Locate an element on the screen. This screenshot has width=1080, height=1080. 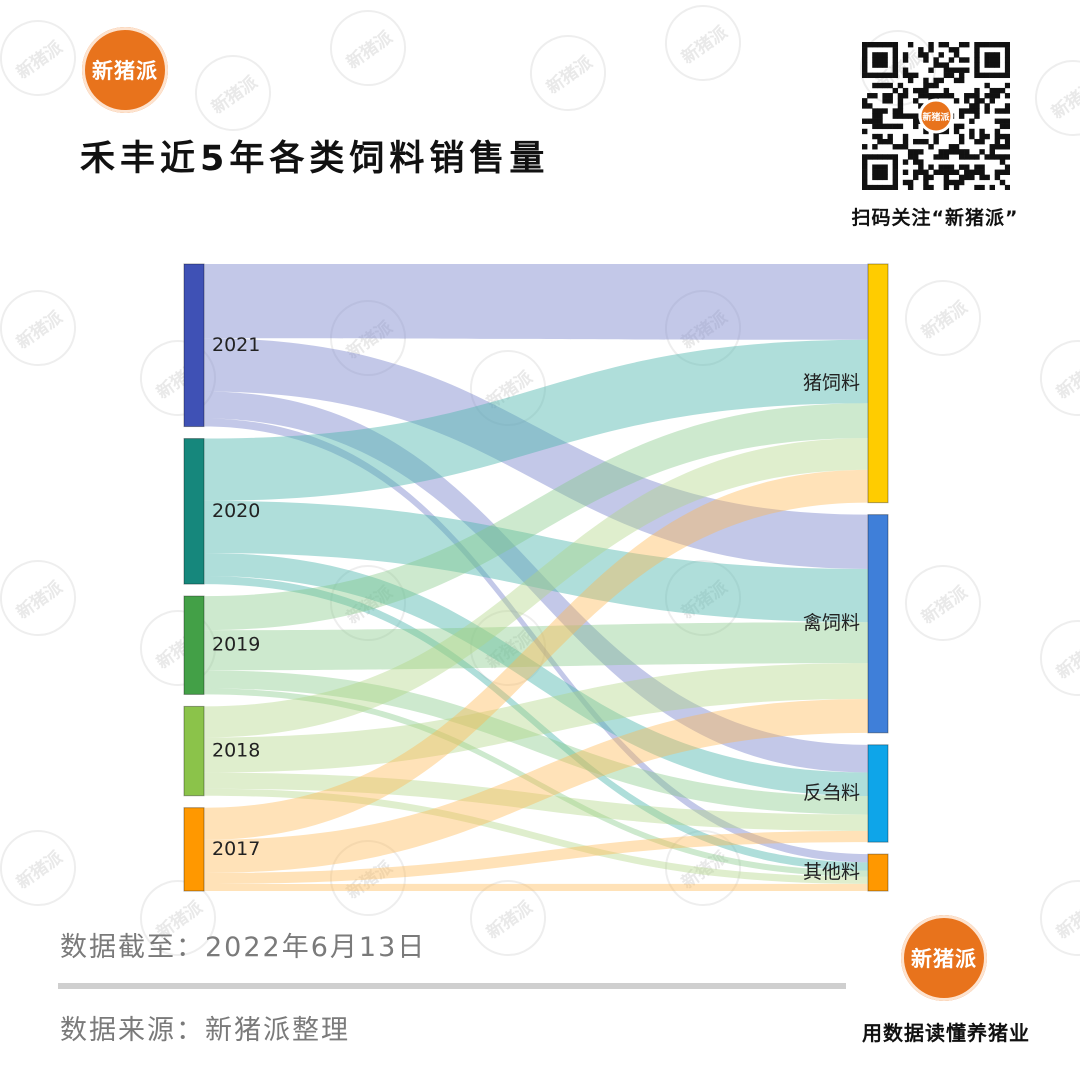
sankey-link-2017-禽饲料 is located at coordinates (536, 786).